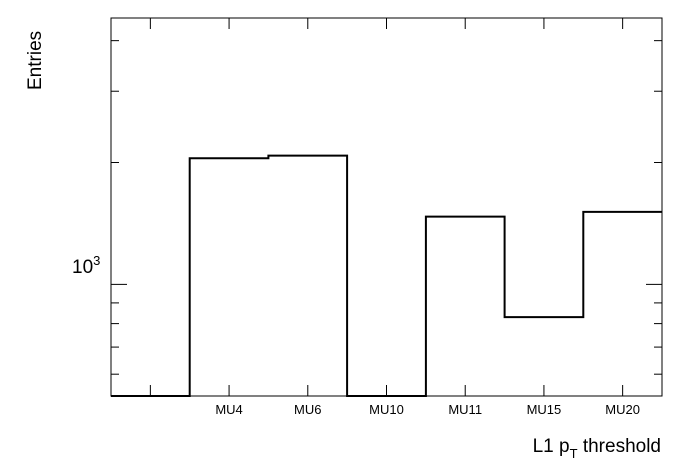 The width and height of the screenshot is (696, 472). Describe the element at coordinates (622, 409) in the screenshot. I see `x-tick-label: MU20` at that location.